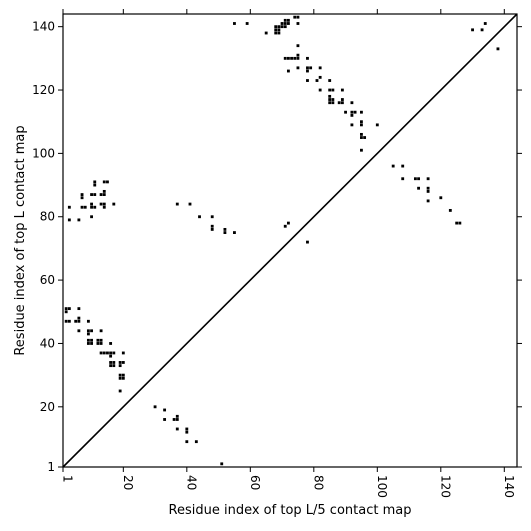  Describe the element at coordinates (43, 27) in the screenshot. I see `y-tick-label: 140` at that location.